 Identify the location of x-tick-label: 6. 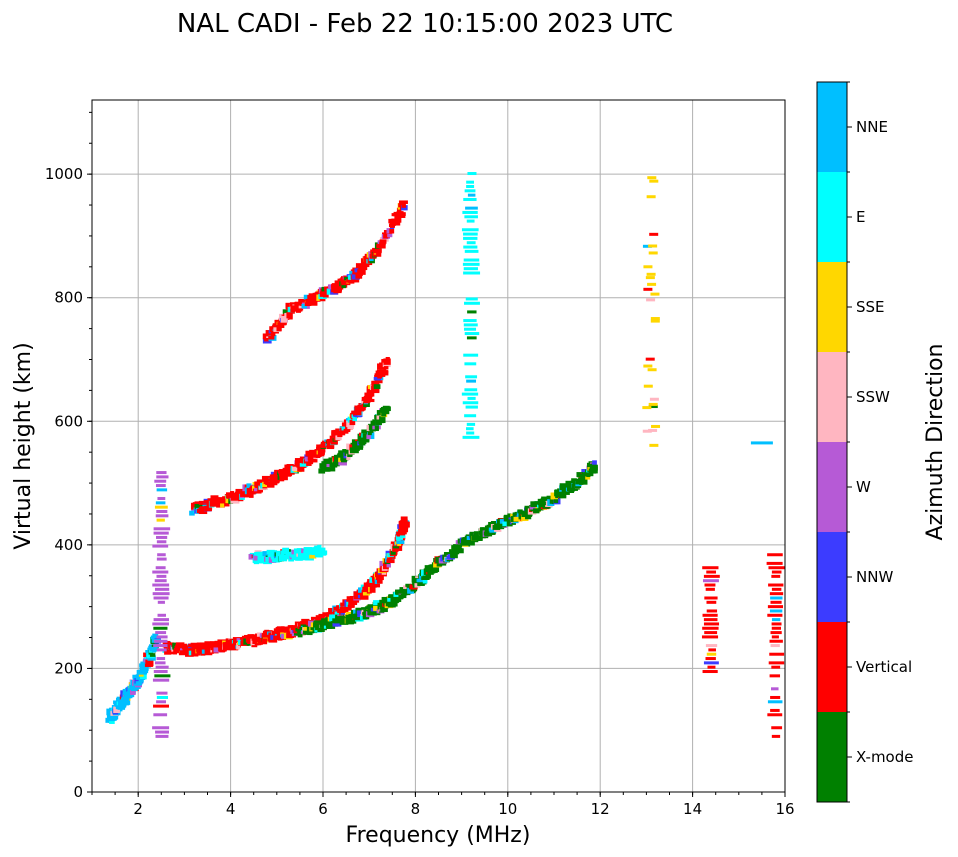
(323, 809).